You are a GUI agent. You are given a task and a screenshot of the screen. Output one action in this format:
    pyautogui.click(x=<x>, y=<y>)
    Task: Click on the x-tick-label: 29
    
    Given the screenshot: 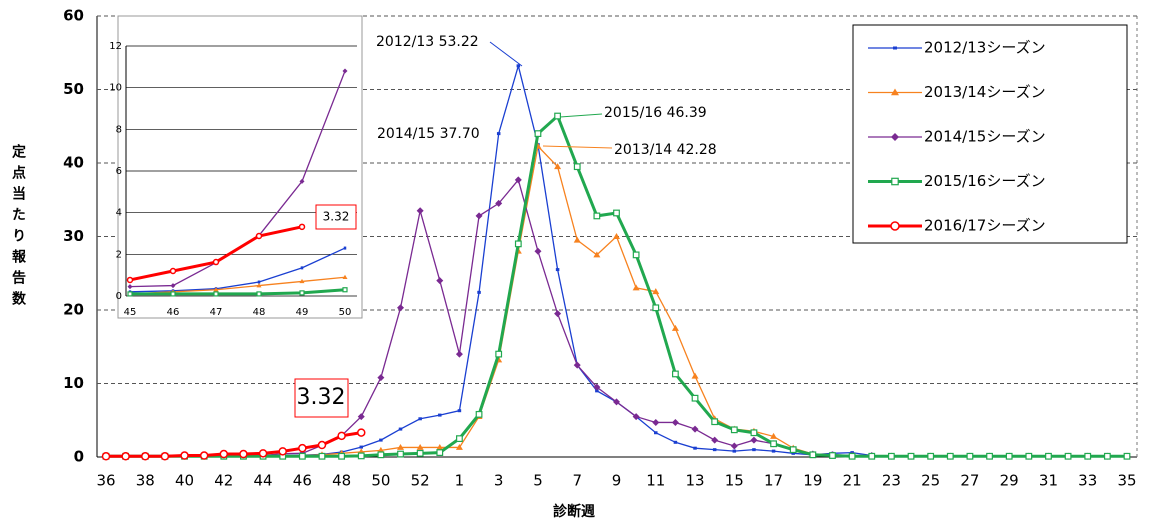 What is the action you would take?
    pyautogui.click(x=1009, y=481)
    